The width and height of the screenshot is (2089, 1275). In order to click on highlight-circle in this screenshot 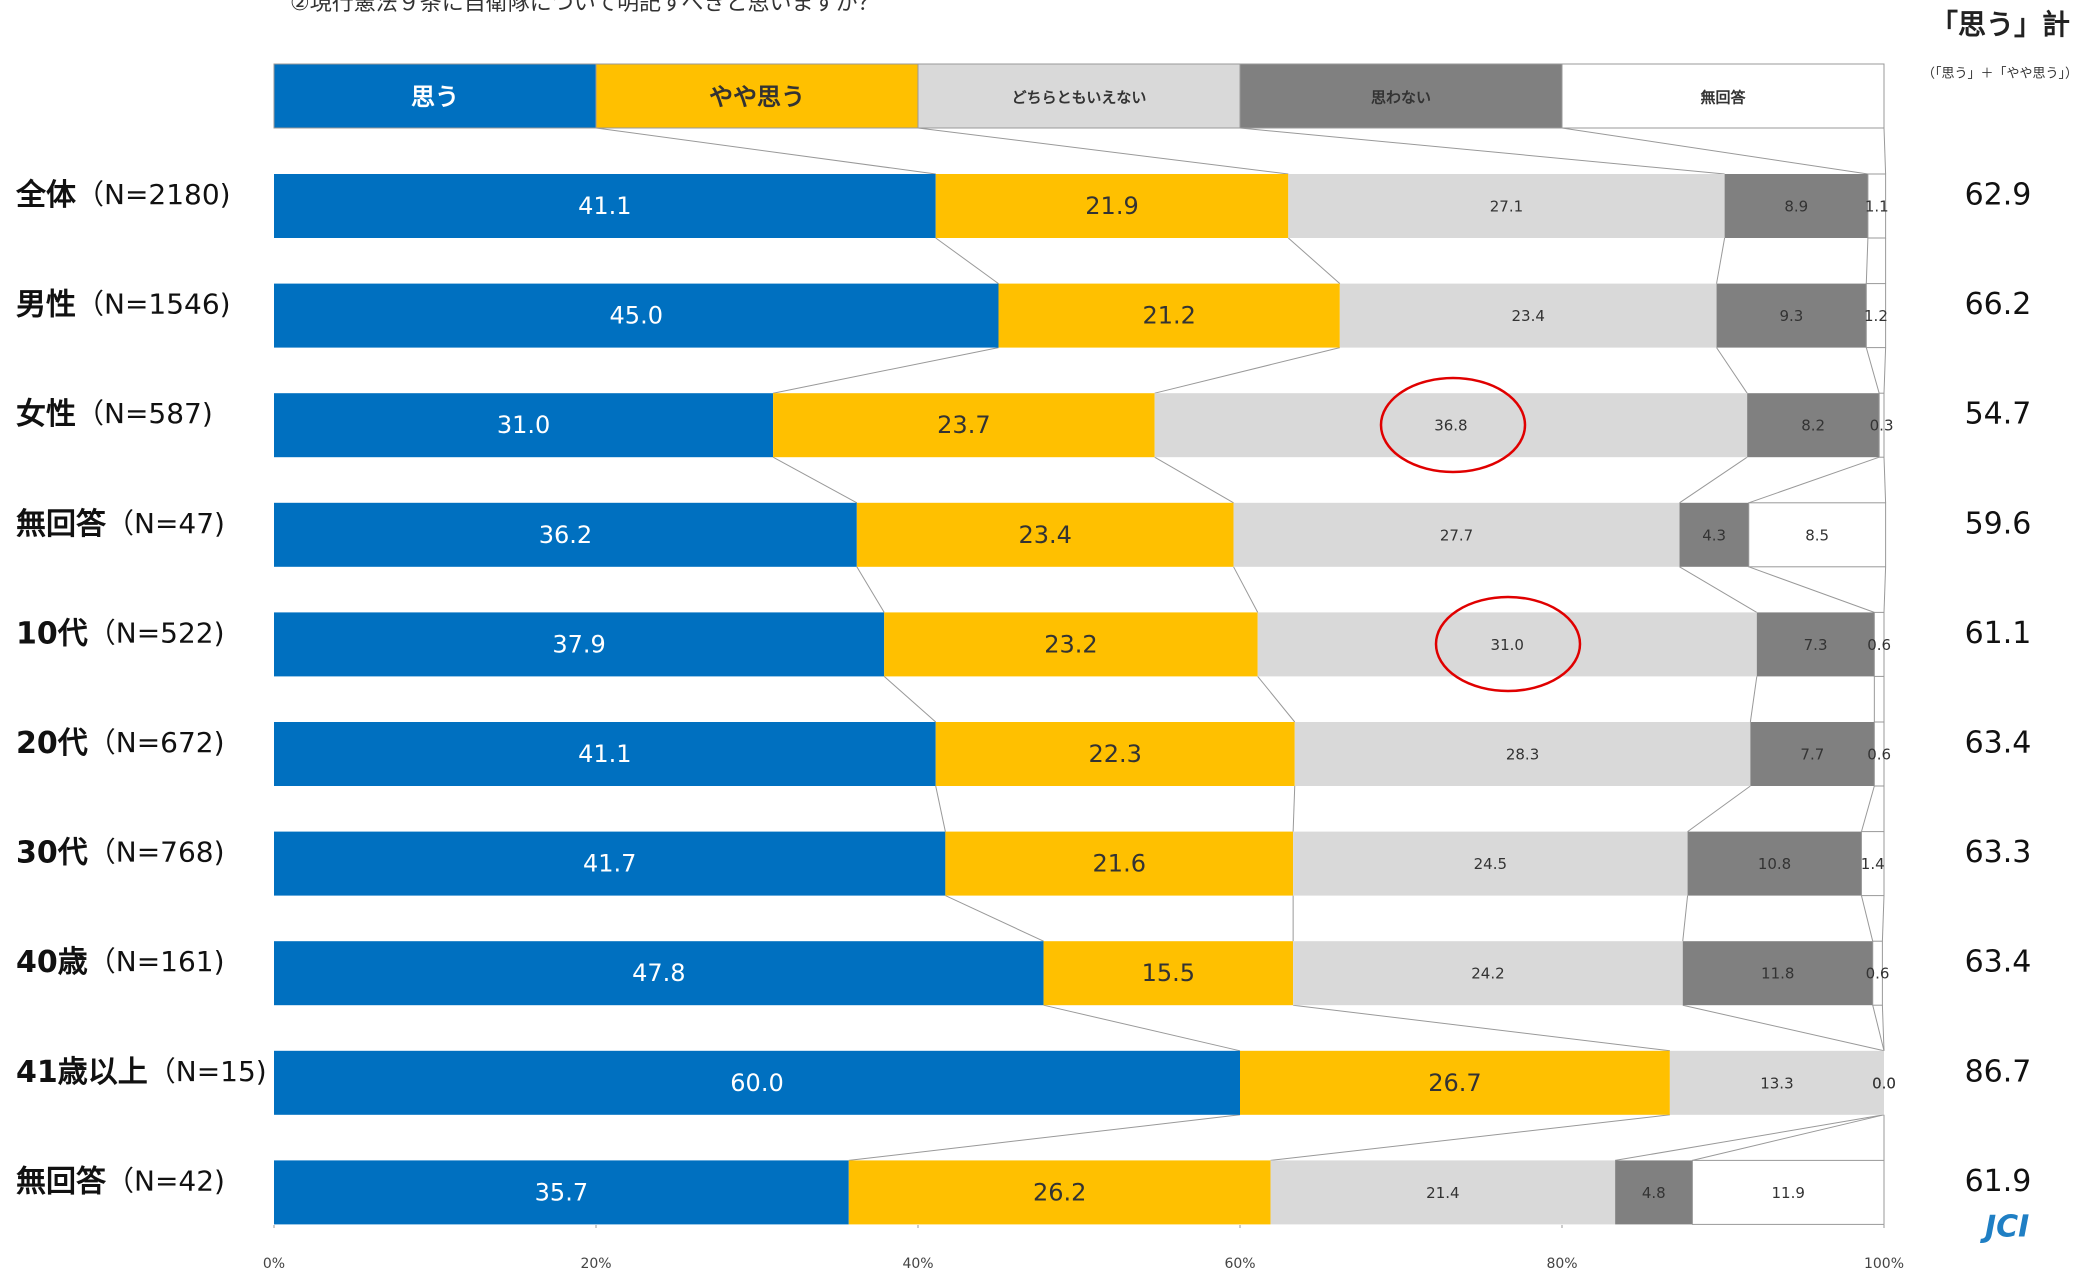, I will do `click(1508, 644)`.